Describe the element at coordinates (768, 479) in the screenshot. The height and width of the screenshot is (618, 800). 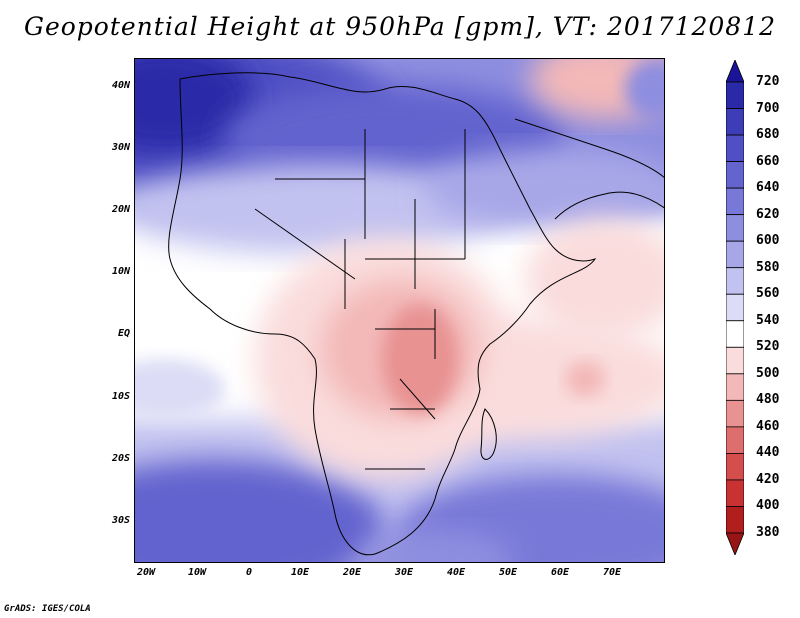
I see `colorbar-label: 420` at that location.